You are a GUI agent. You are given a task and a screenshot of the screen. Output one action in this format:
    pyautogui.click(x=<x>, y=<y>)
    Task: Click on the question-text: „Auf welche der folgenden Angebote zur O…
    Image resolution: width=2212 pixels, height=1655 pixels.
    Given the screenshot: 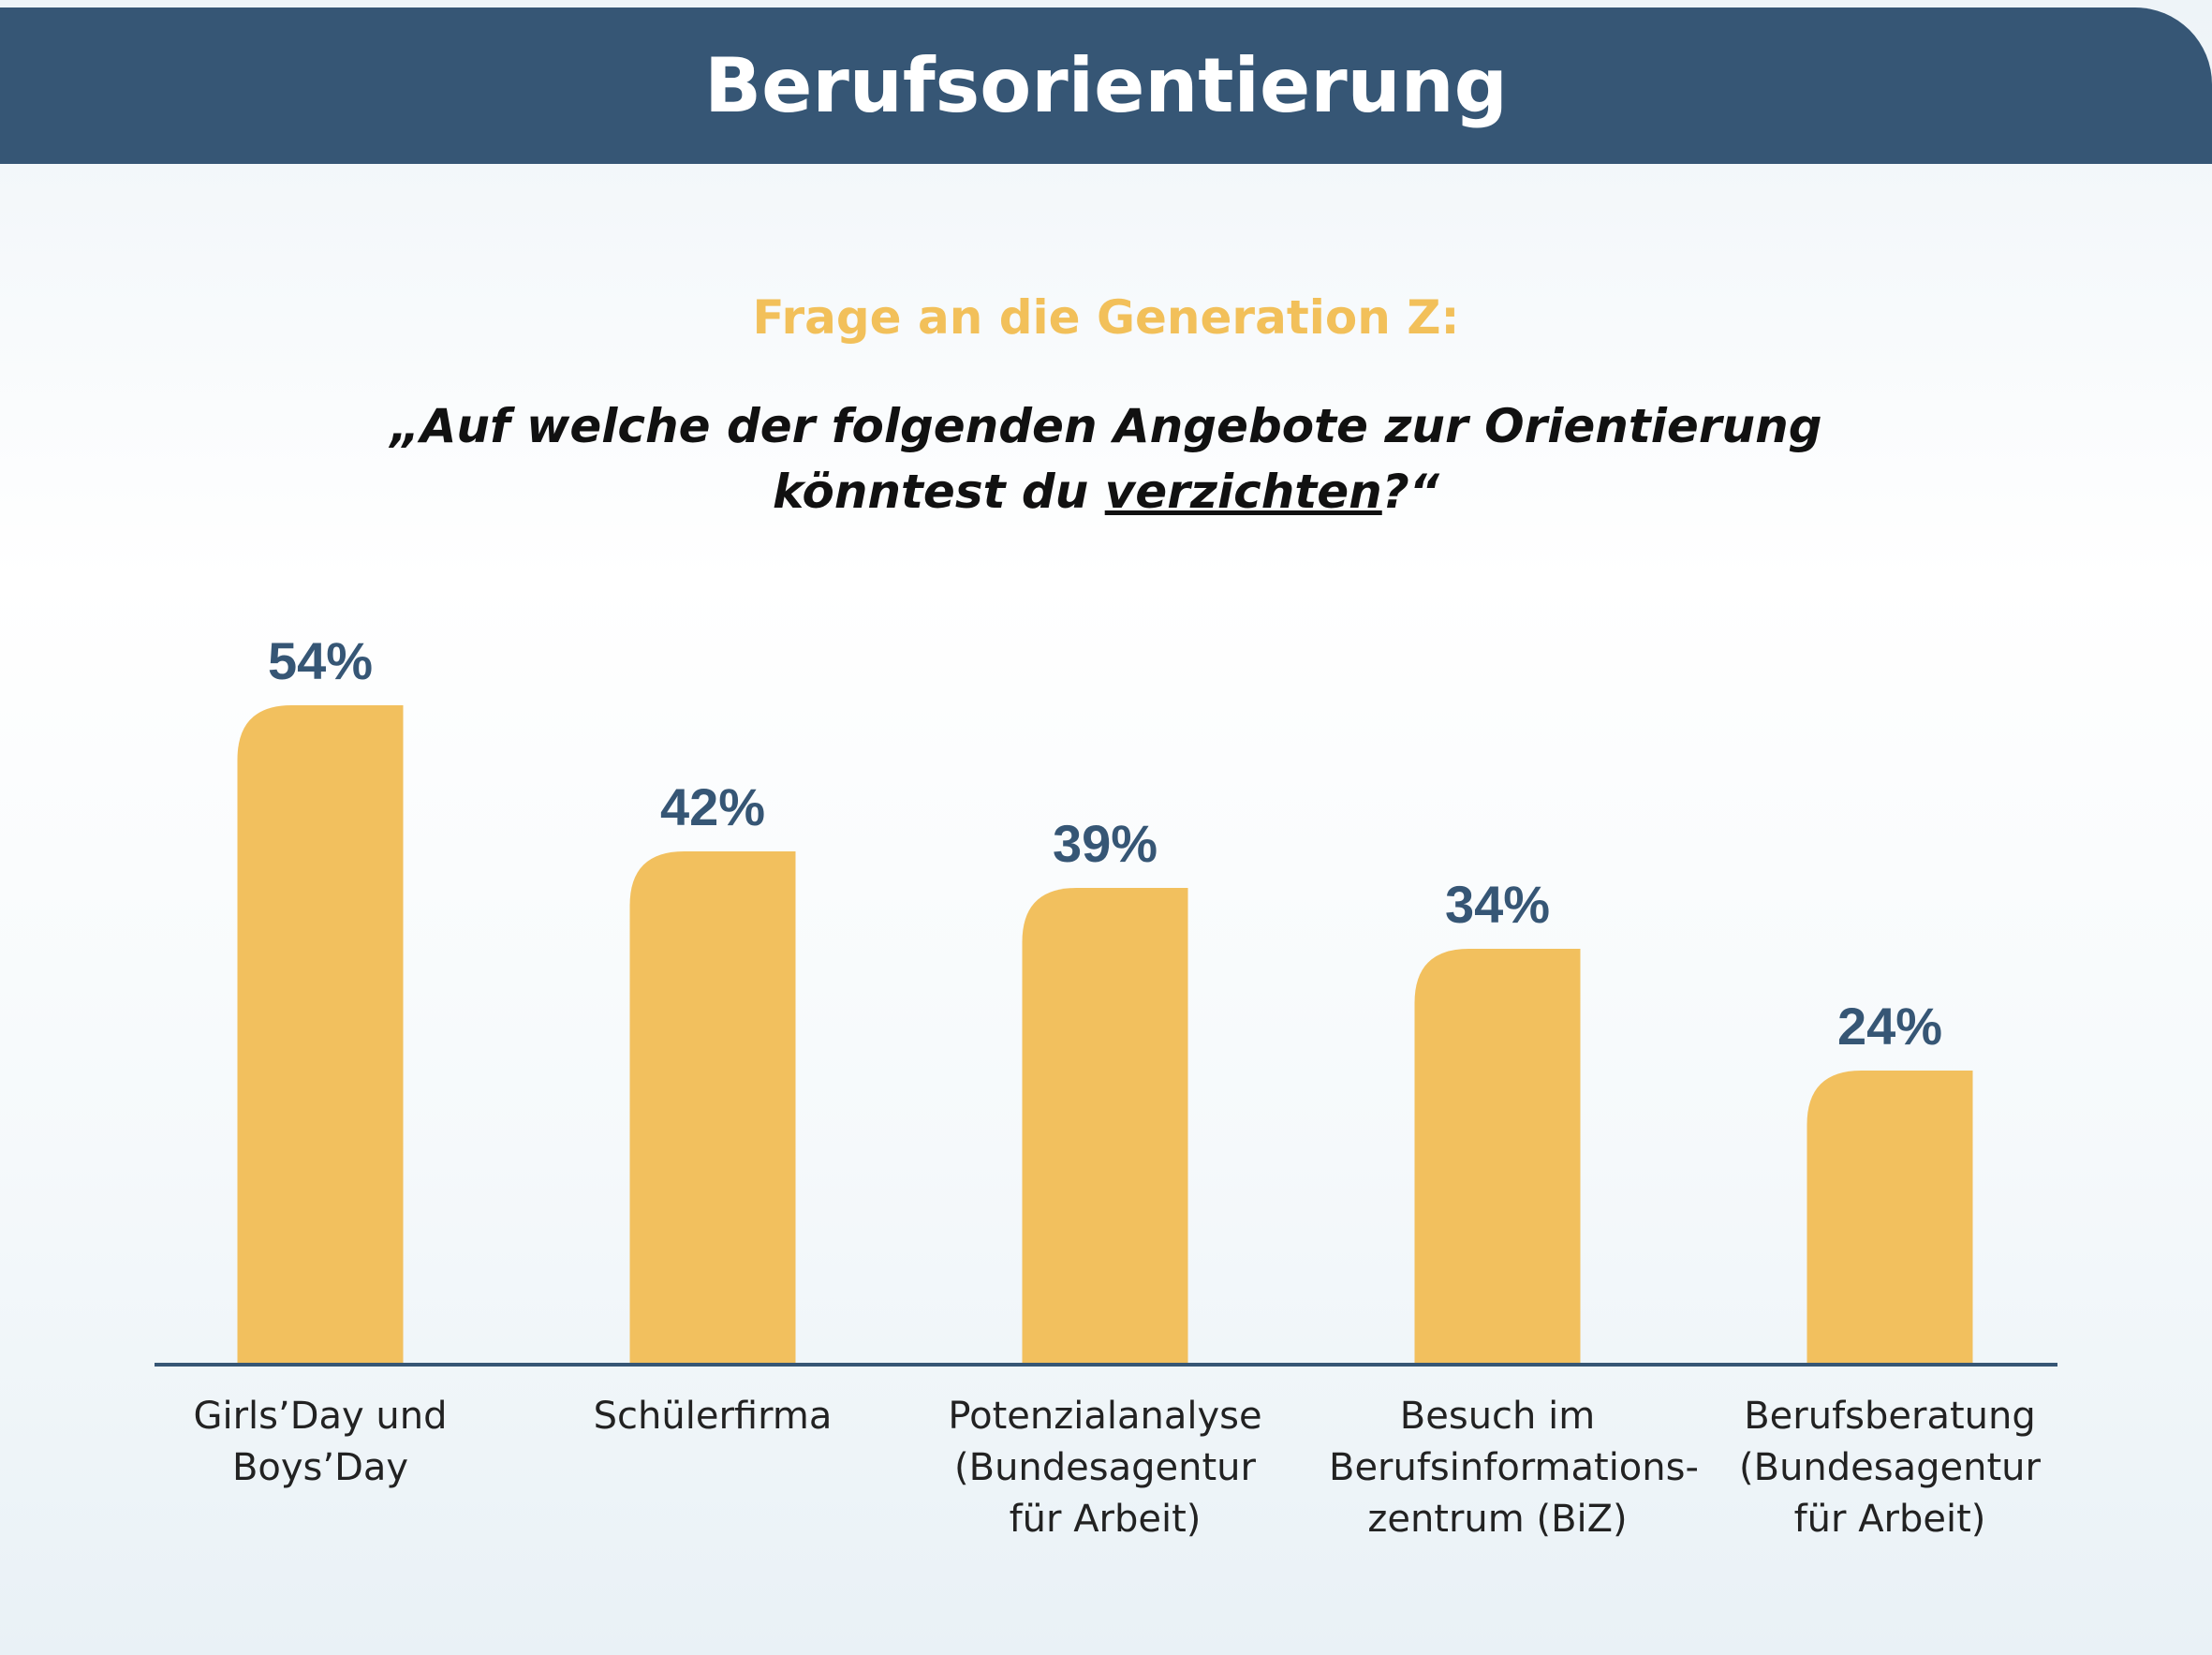 What is the action you would take?
    pyautogui.click(x=1106, y=459)
    